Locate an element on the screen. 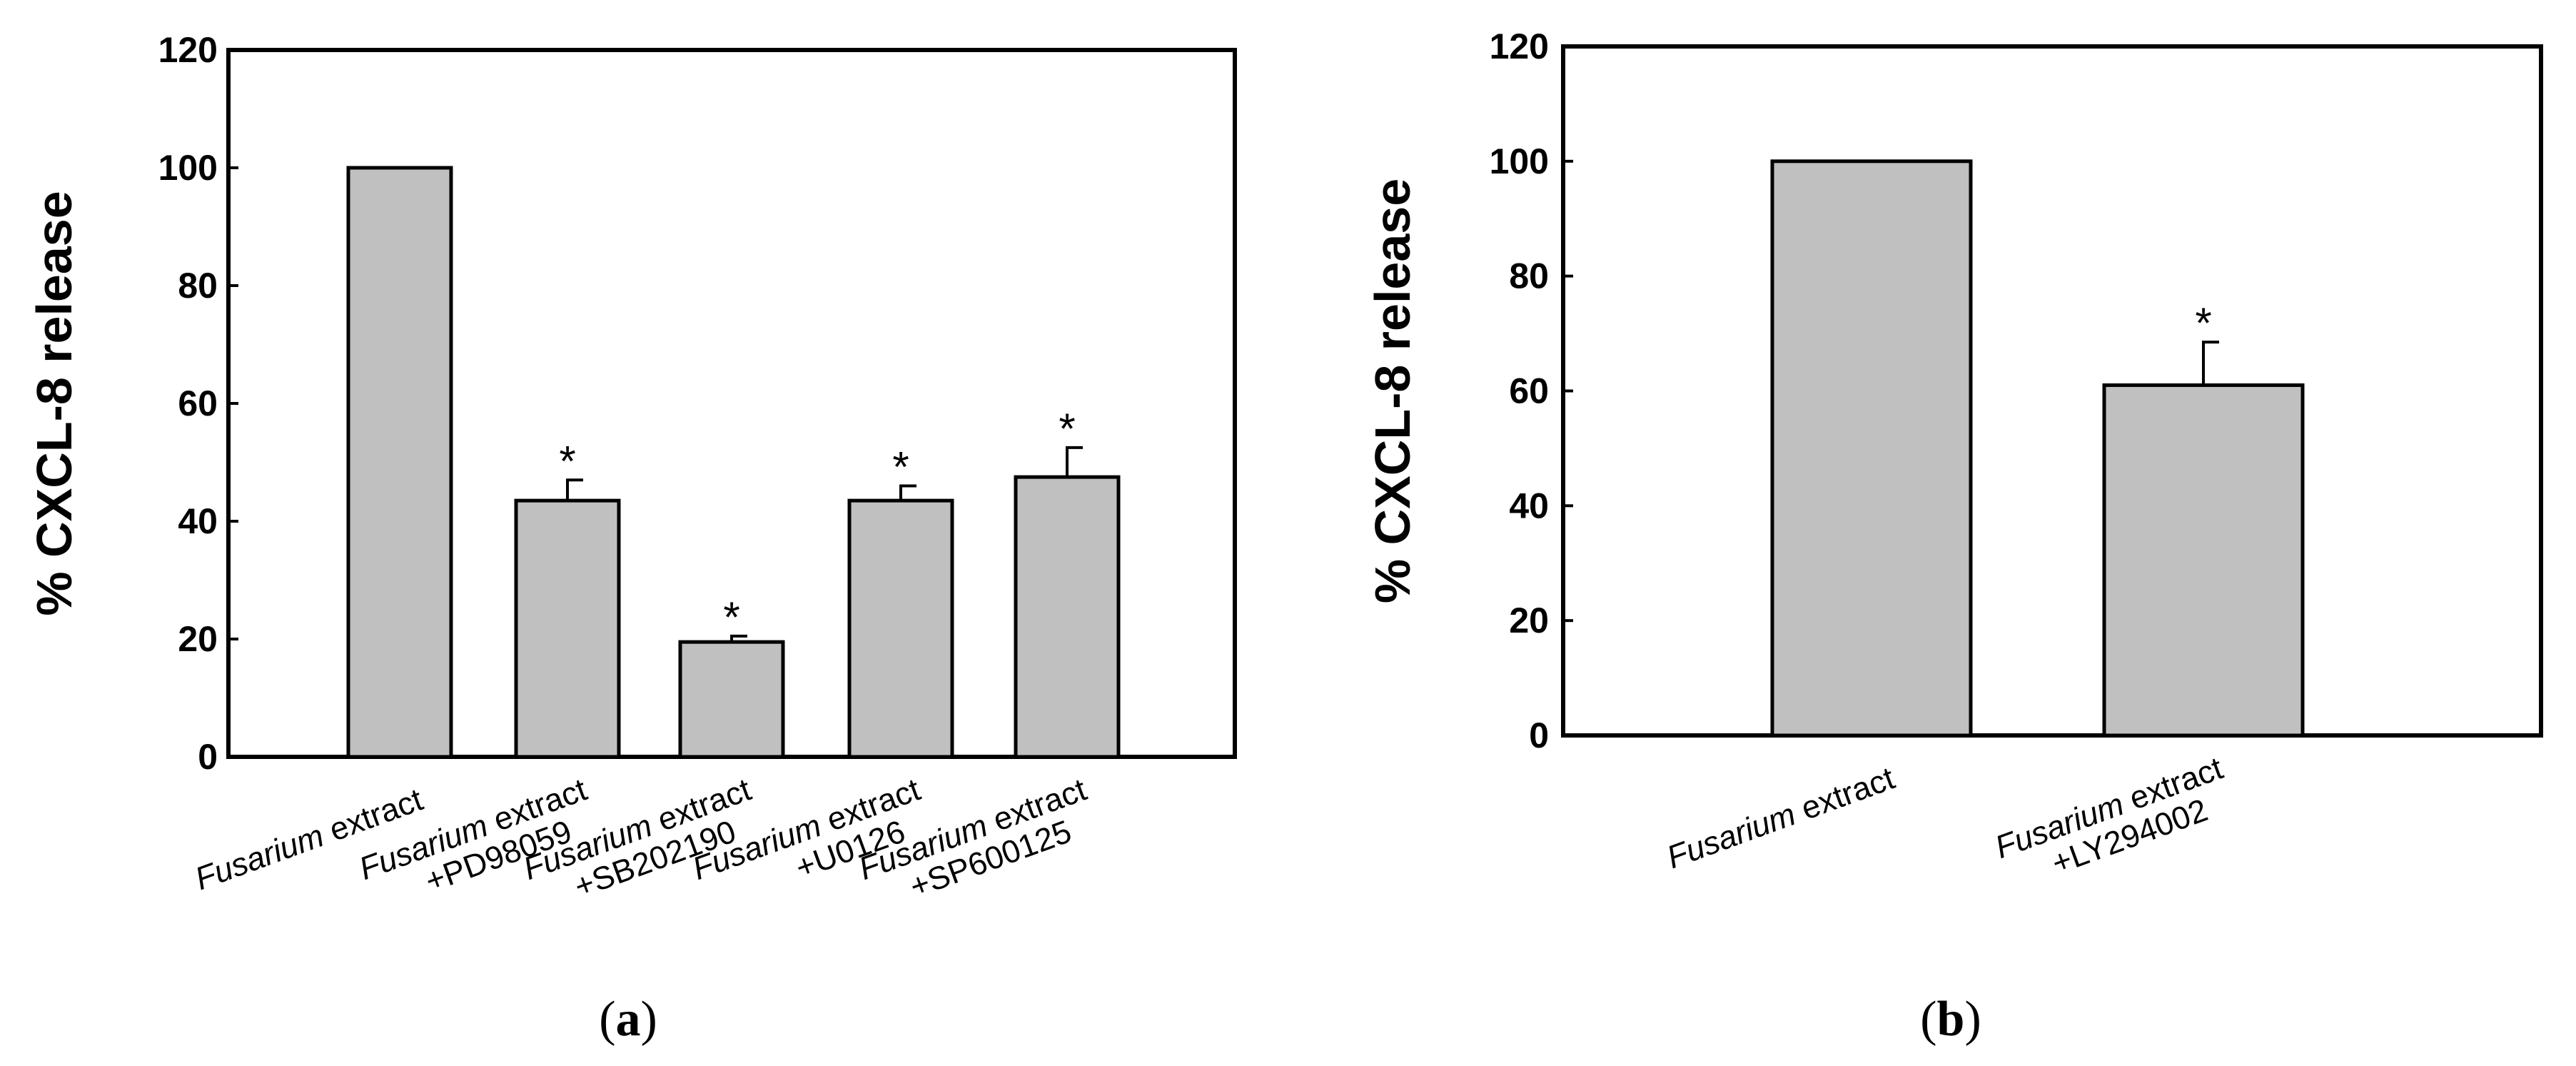 The width and height of the screenshot is (2576, 1066). panel-label: (b) is located at coordinates (1950, 1019).